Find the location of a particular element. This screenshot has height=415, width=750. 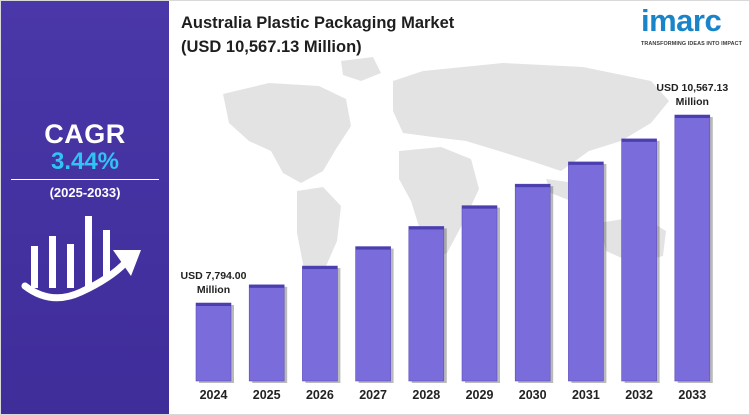

bar-2025 is located at coordinates (266, 333).